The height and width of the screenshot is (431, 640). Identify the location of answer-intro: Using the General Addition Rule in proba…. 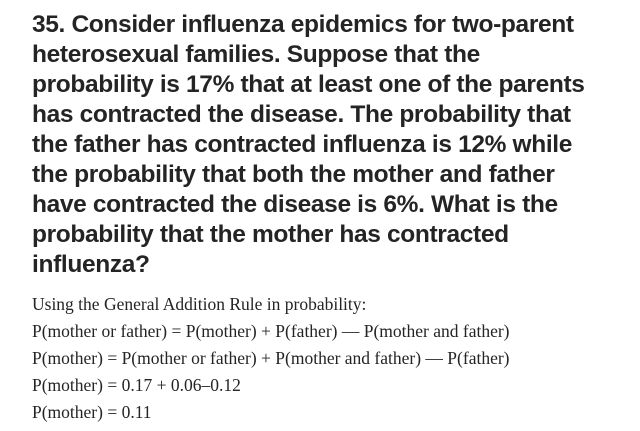
(199, 304).